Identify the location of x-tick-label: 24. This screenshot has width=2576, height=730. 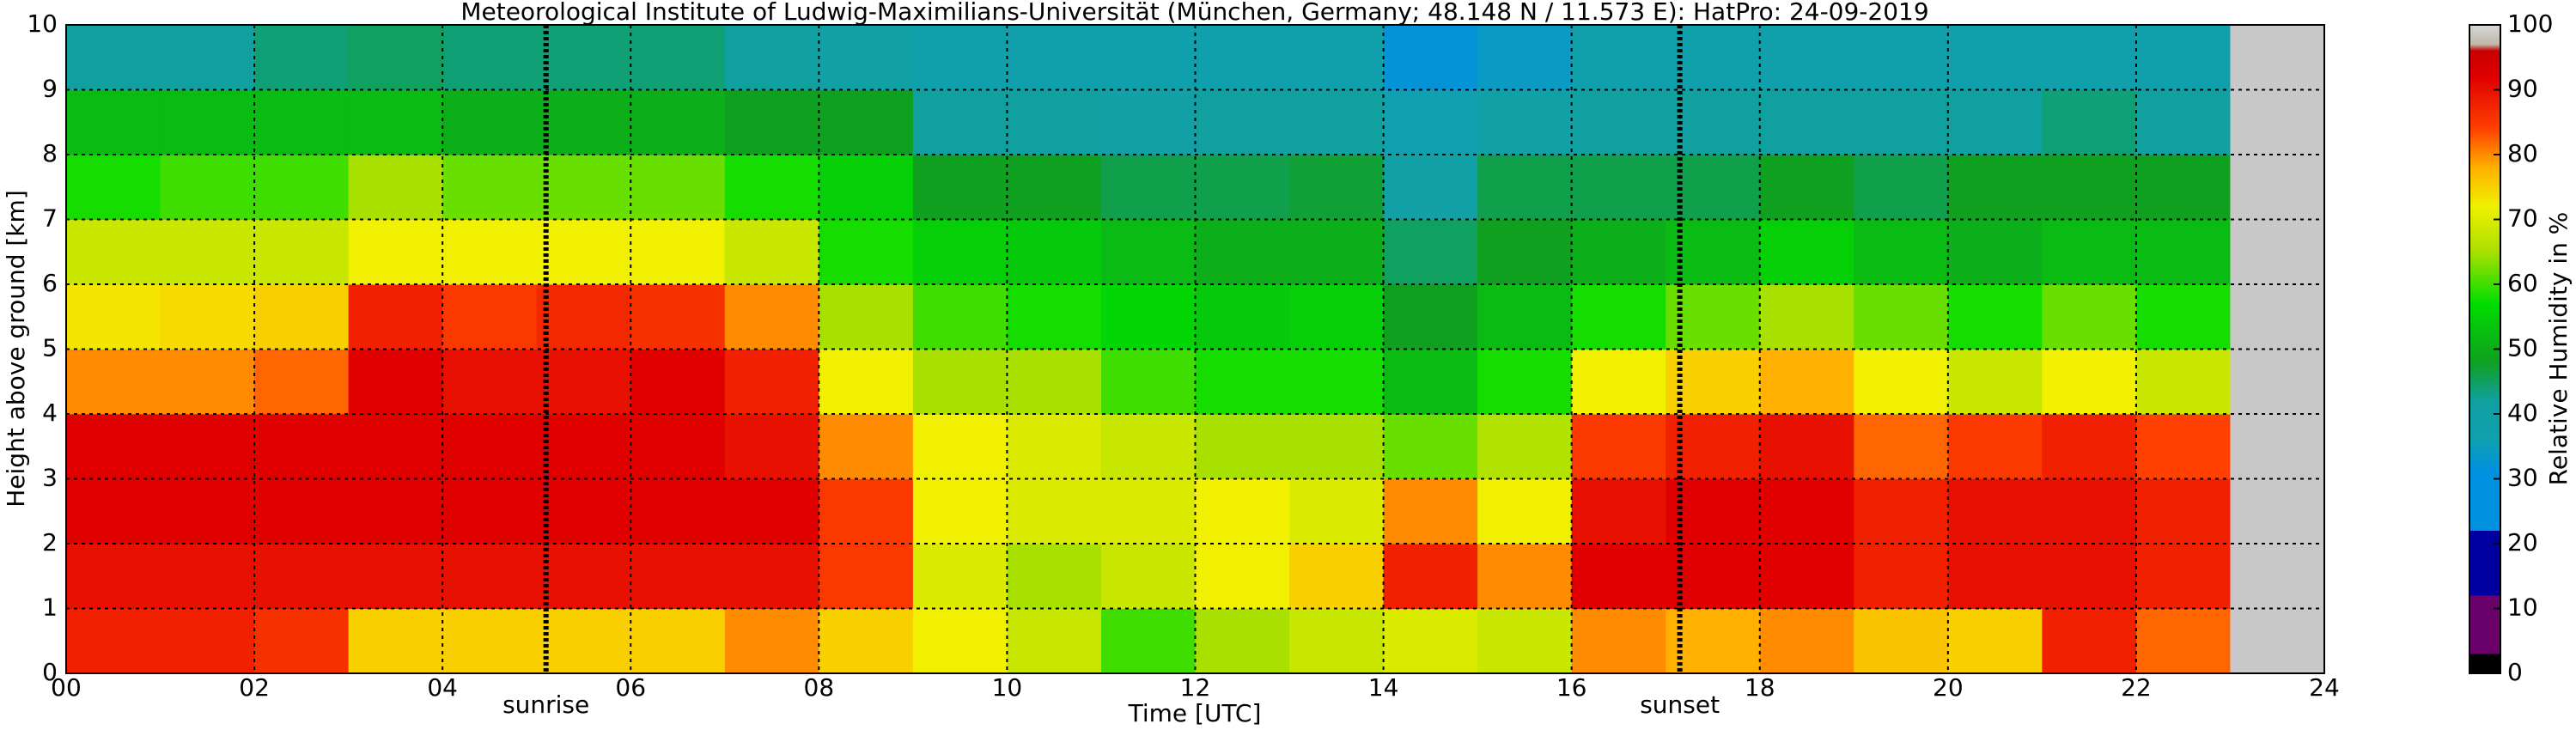
(2324, 687).